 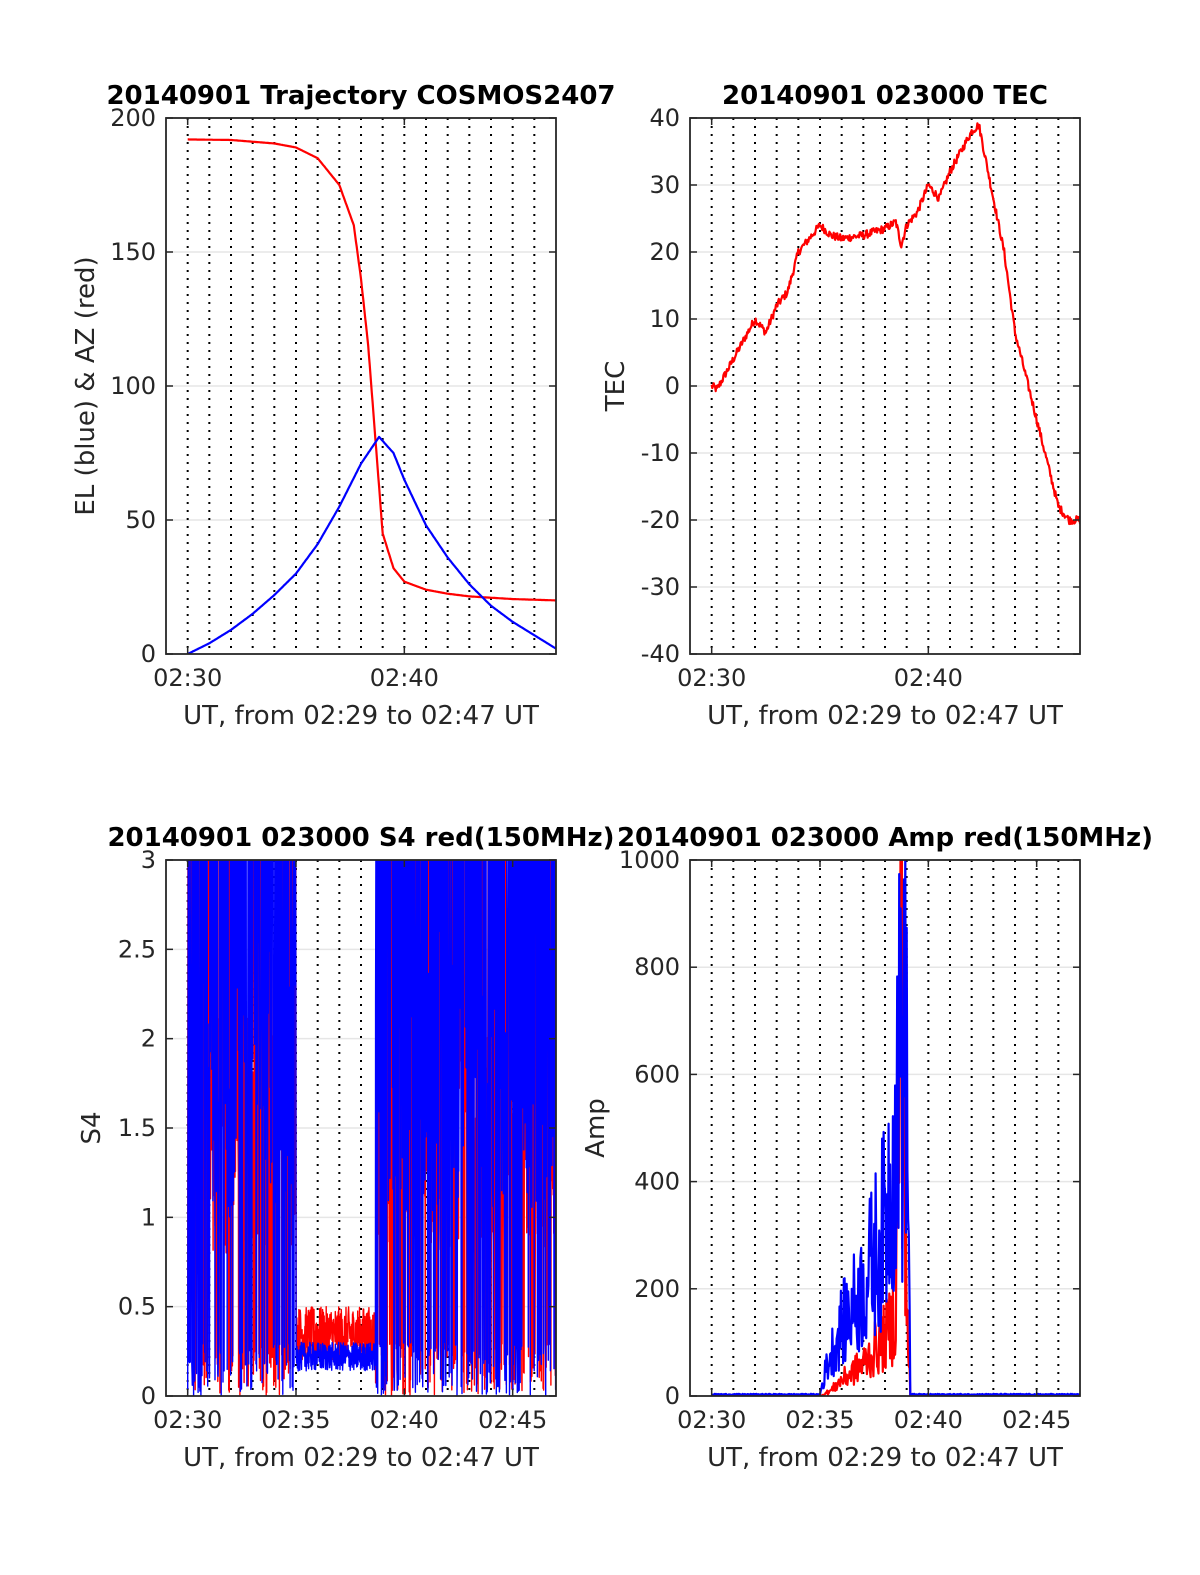 What do you see at coordinates (660, 520) in the screenshot?
I see `y-tick-label: -20` at bounding box center [660, 520].